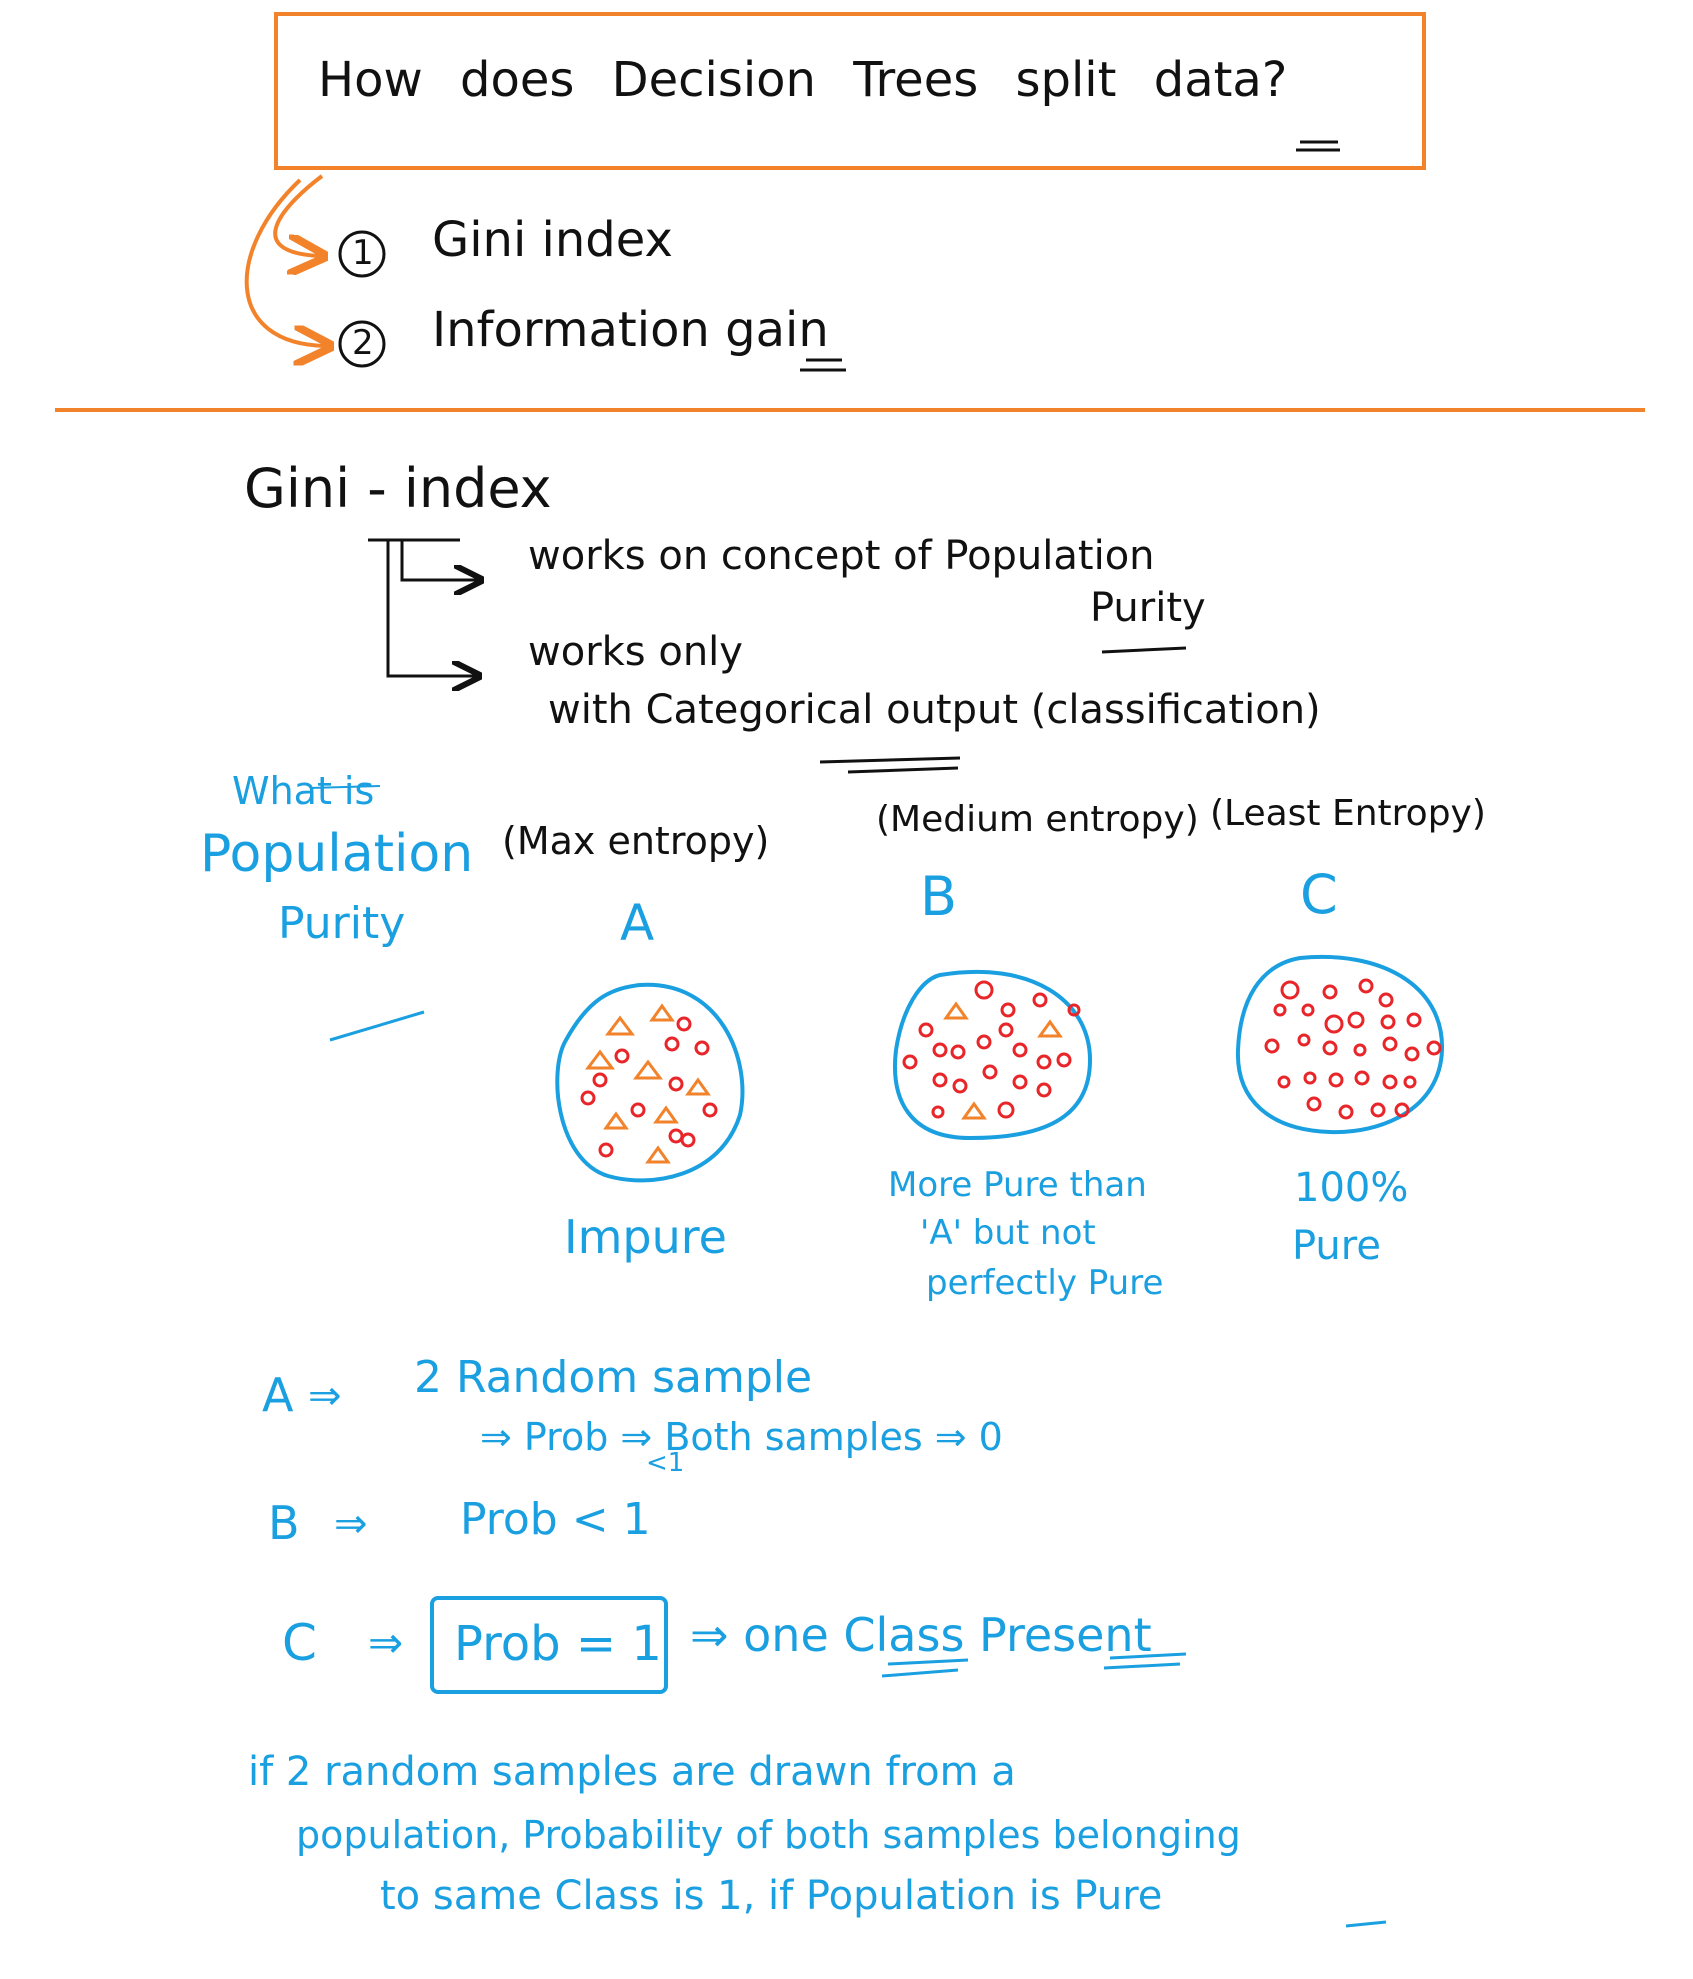  Describe the element at coordinates (613, 1377) in the screenshot. I see `sample-a-text: 2 Random sample` at that location.